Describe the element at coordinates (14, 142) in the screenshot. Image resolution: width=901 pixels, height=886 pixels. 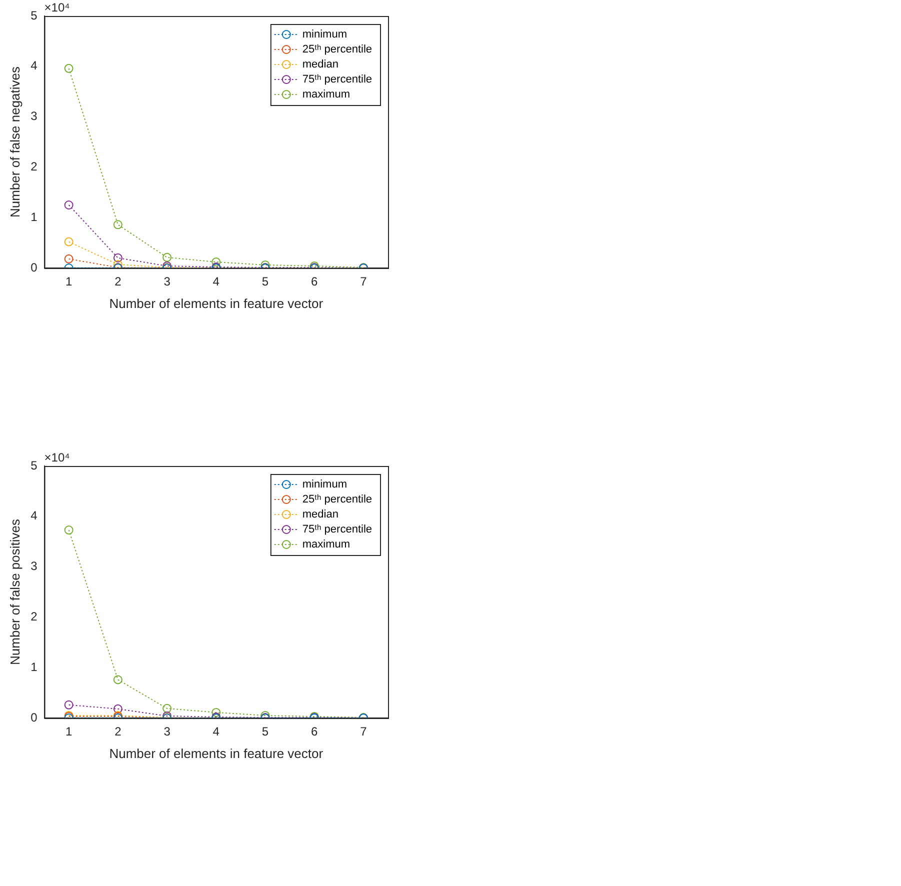
I see `y-axis-title: Number of false negatives` at that location.